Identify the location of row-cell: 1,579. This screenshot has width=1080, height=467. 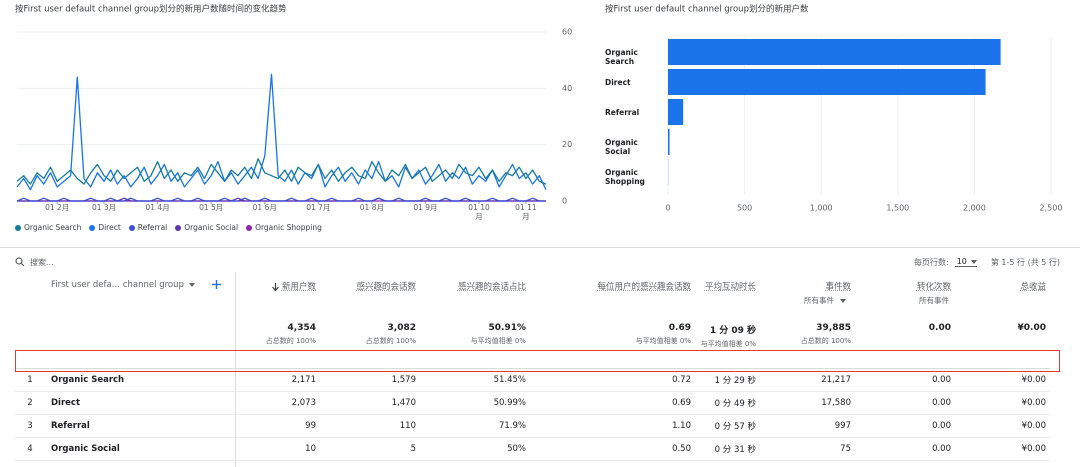
(370, 380).